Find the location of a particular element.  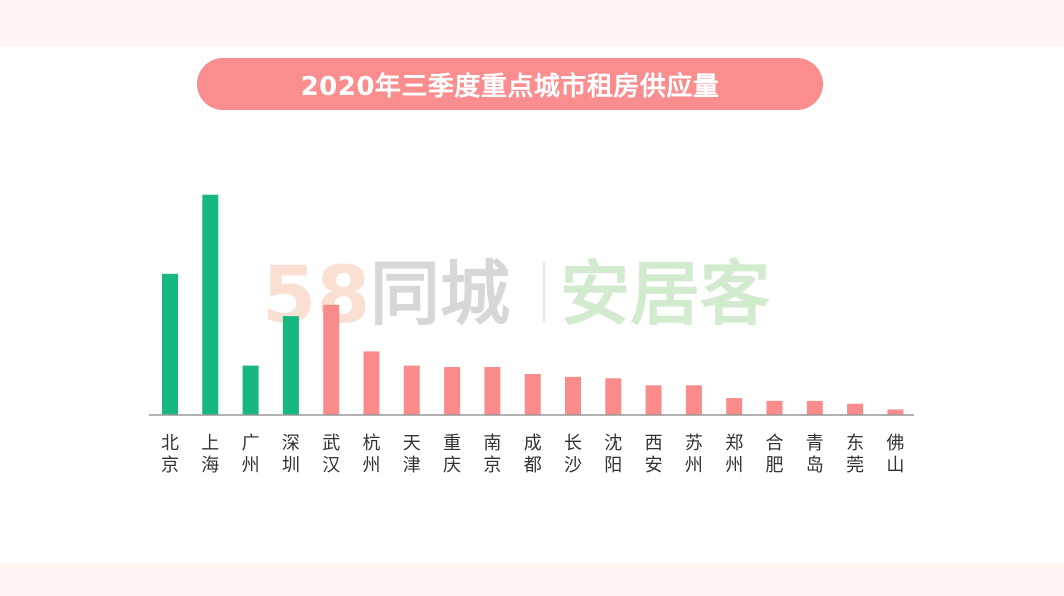

x-tick-label-杭州-1: 州 is located at coordinates (372, 465).